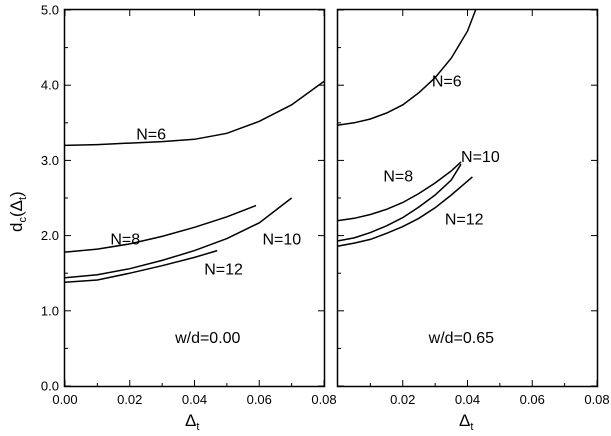  What do you see at coordinates (64, 399) in the screenshot?
I see `x-tick-label: 0.00` at bounding box center [64, 399].